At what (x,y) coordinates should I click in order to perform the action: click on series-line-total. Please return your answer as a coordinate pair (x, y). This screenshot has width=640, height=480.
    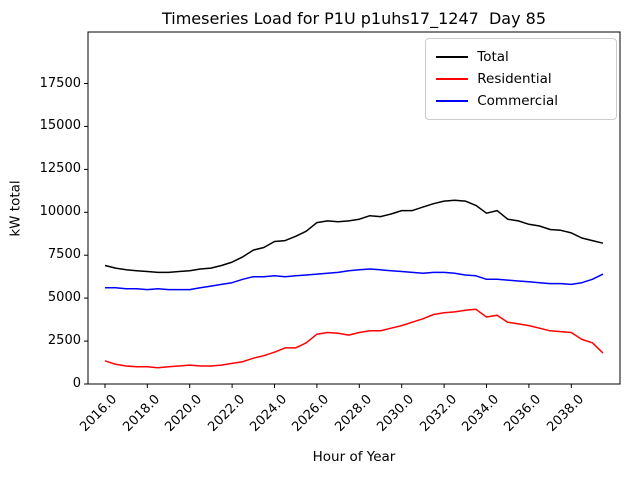
    Looking at the image, I should click on (354, 236).